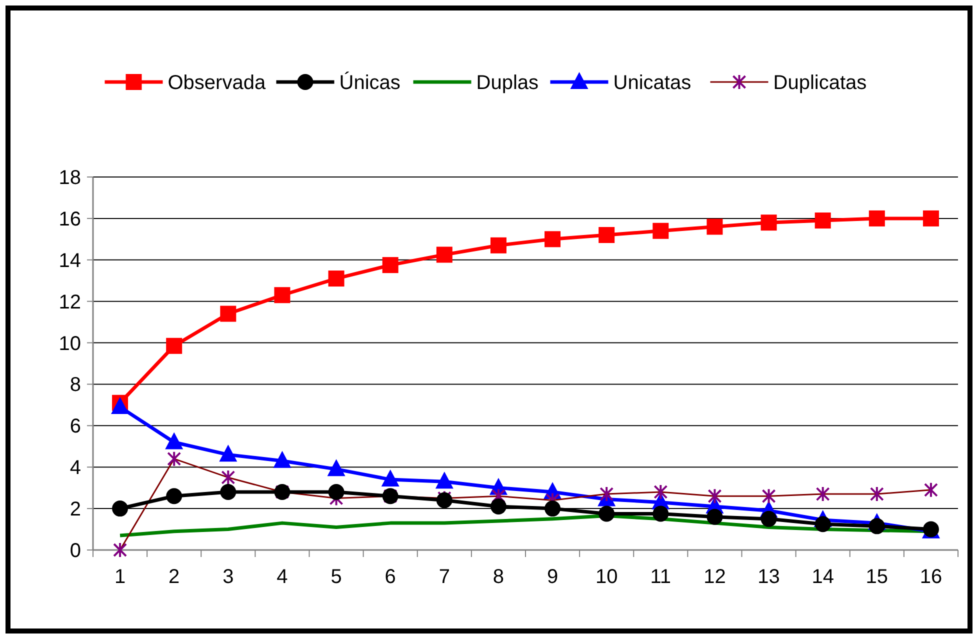  What do you see at coordinates (282, 577) in the screenshot?
I see `x-tick-label: 4` at bounding box center [282, 577].